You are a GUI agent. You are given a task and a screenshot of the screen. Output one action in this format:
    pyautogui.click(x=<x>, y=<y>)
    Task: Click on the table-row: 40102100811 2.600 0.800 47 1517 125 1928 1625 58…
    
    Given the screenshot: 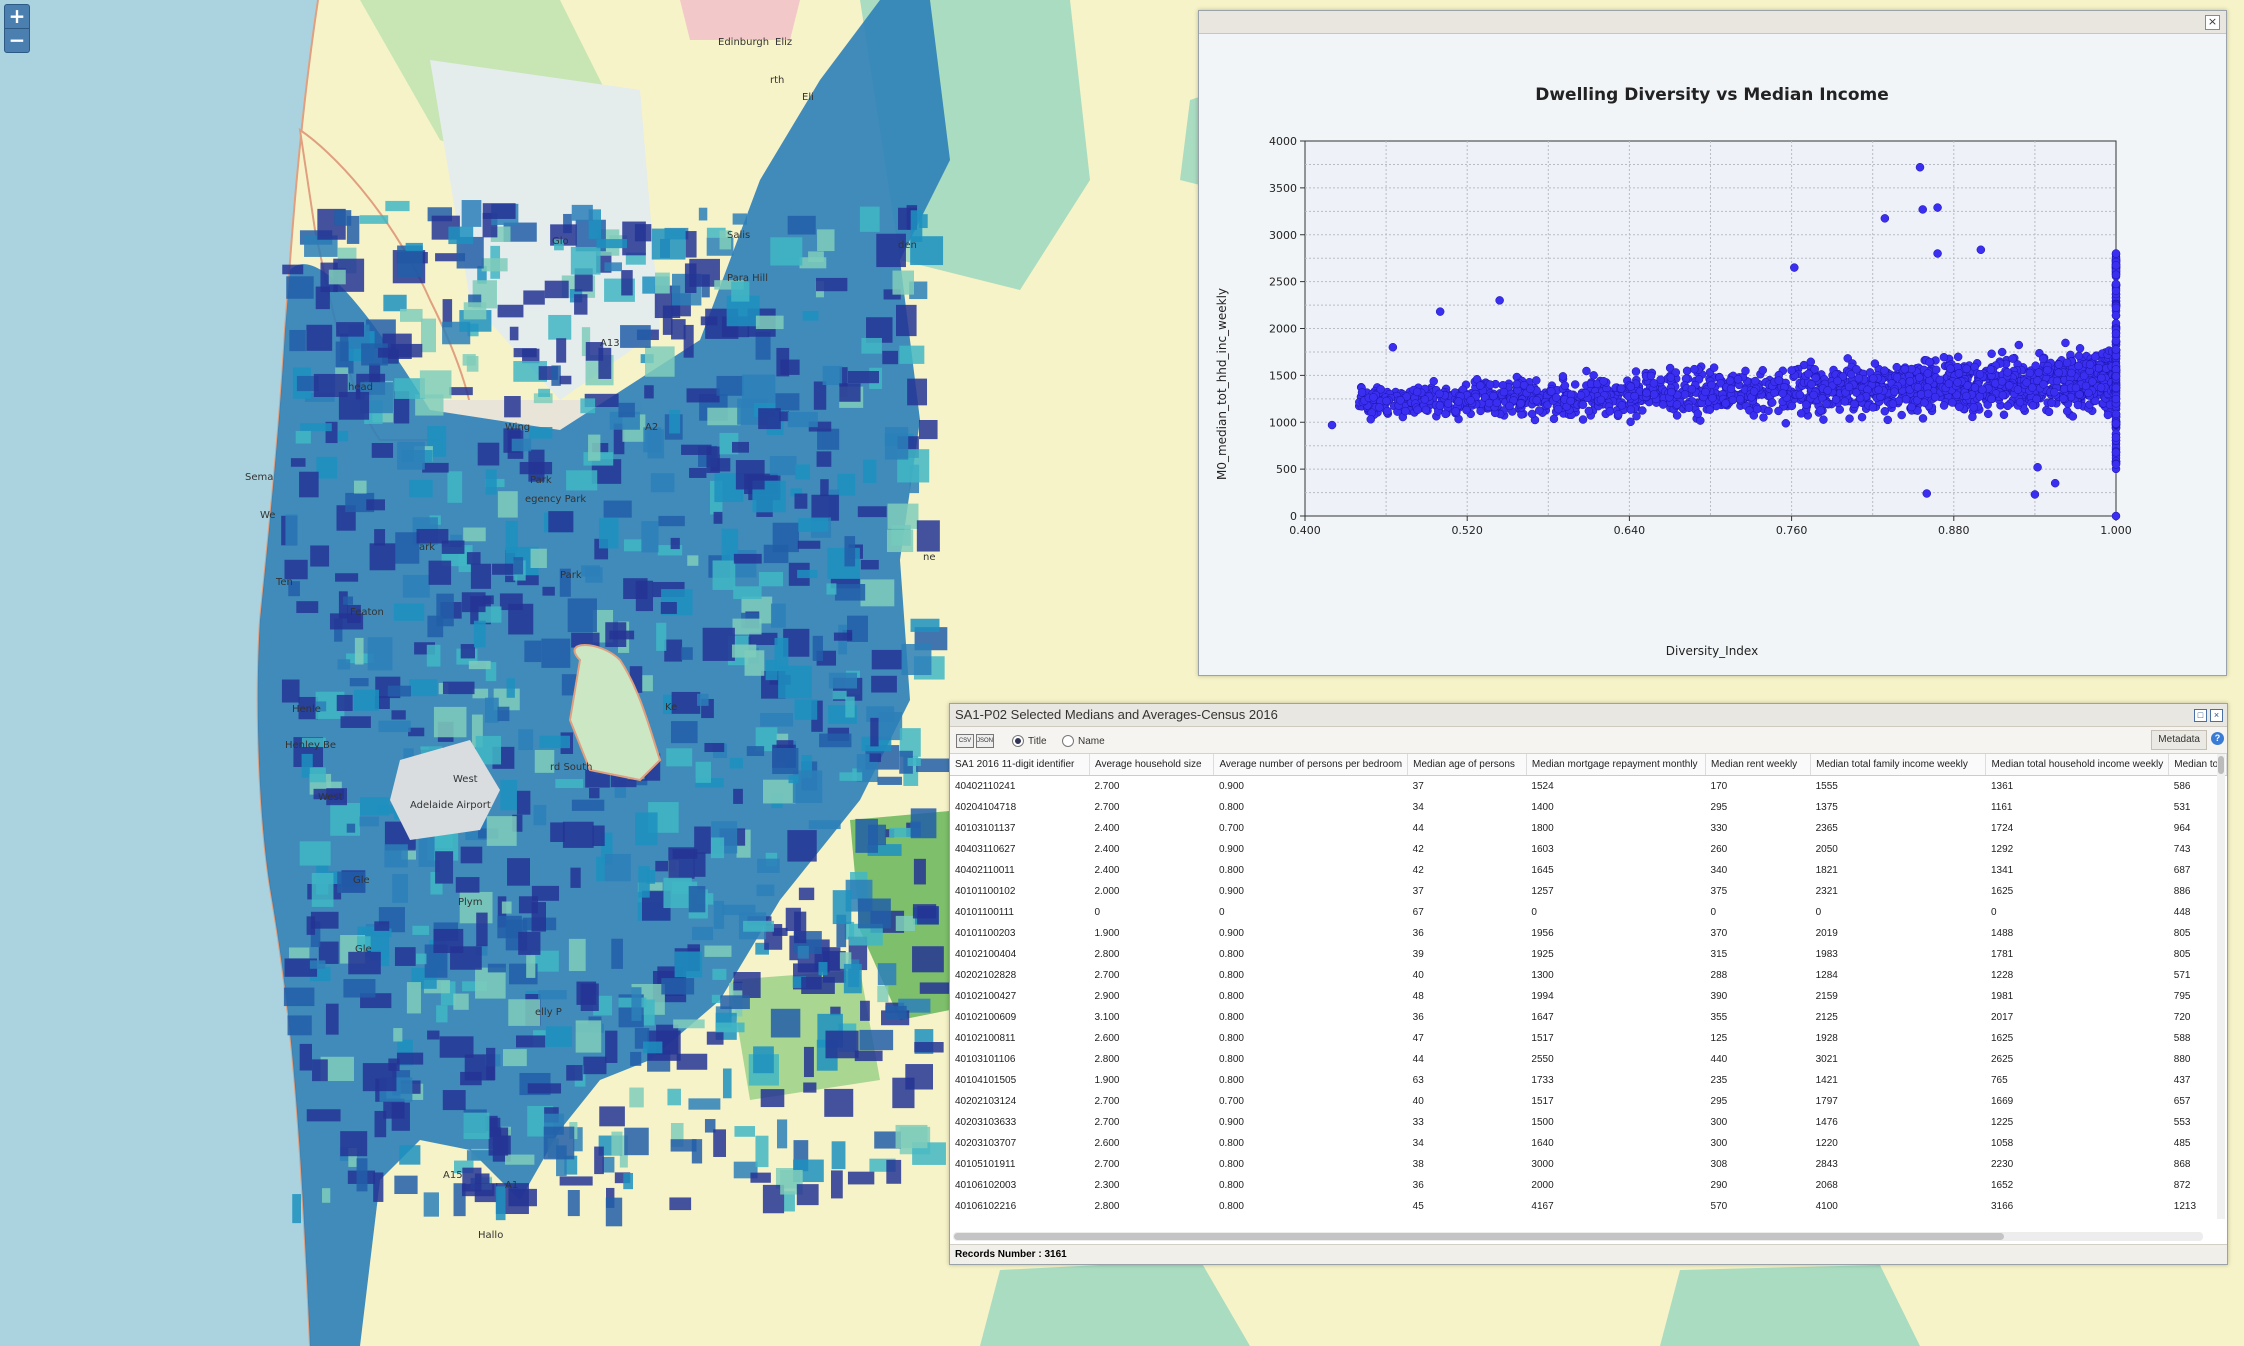 What is the action you would take?
    pyautogui.click(x=1588, y=1038)
    